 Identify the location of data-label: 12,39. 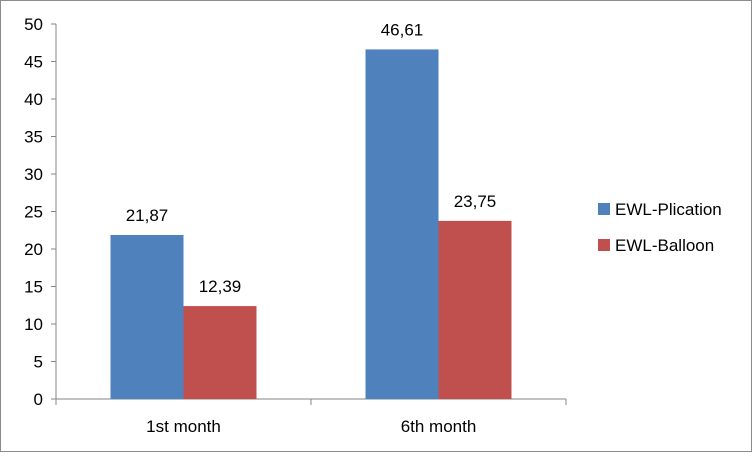
(220, 286).